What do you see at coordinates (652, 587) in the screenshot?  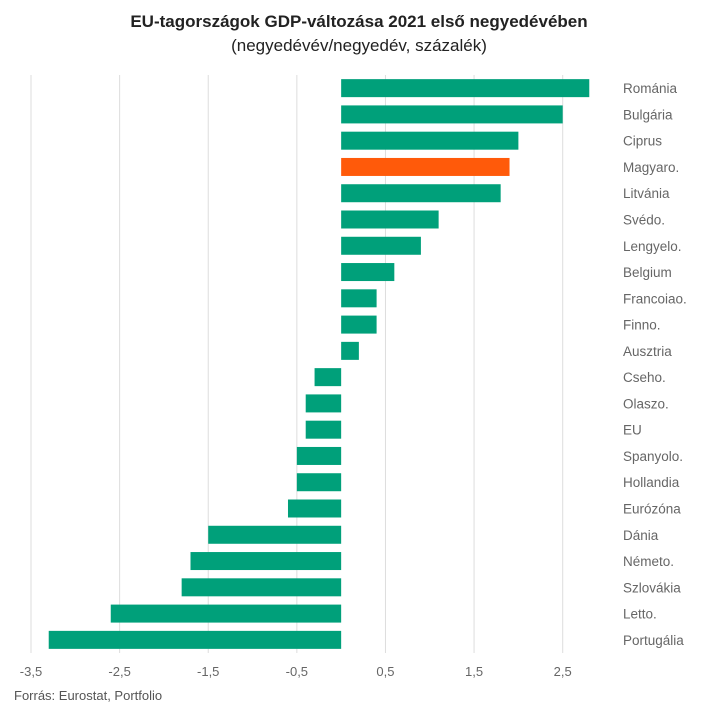 I see `category-label: Szlovákia` at bounding box center [652, 587].